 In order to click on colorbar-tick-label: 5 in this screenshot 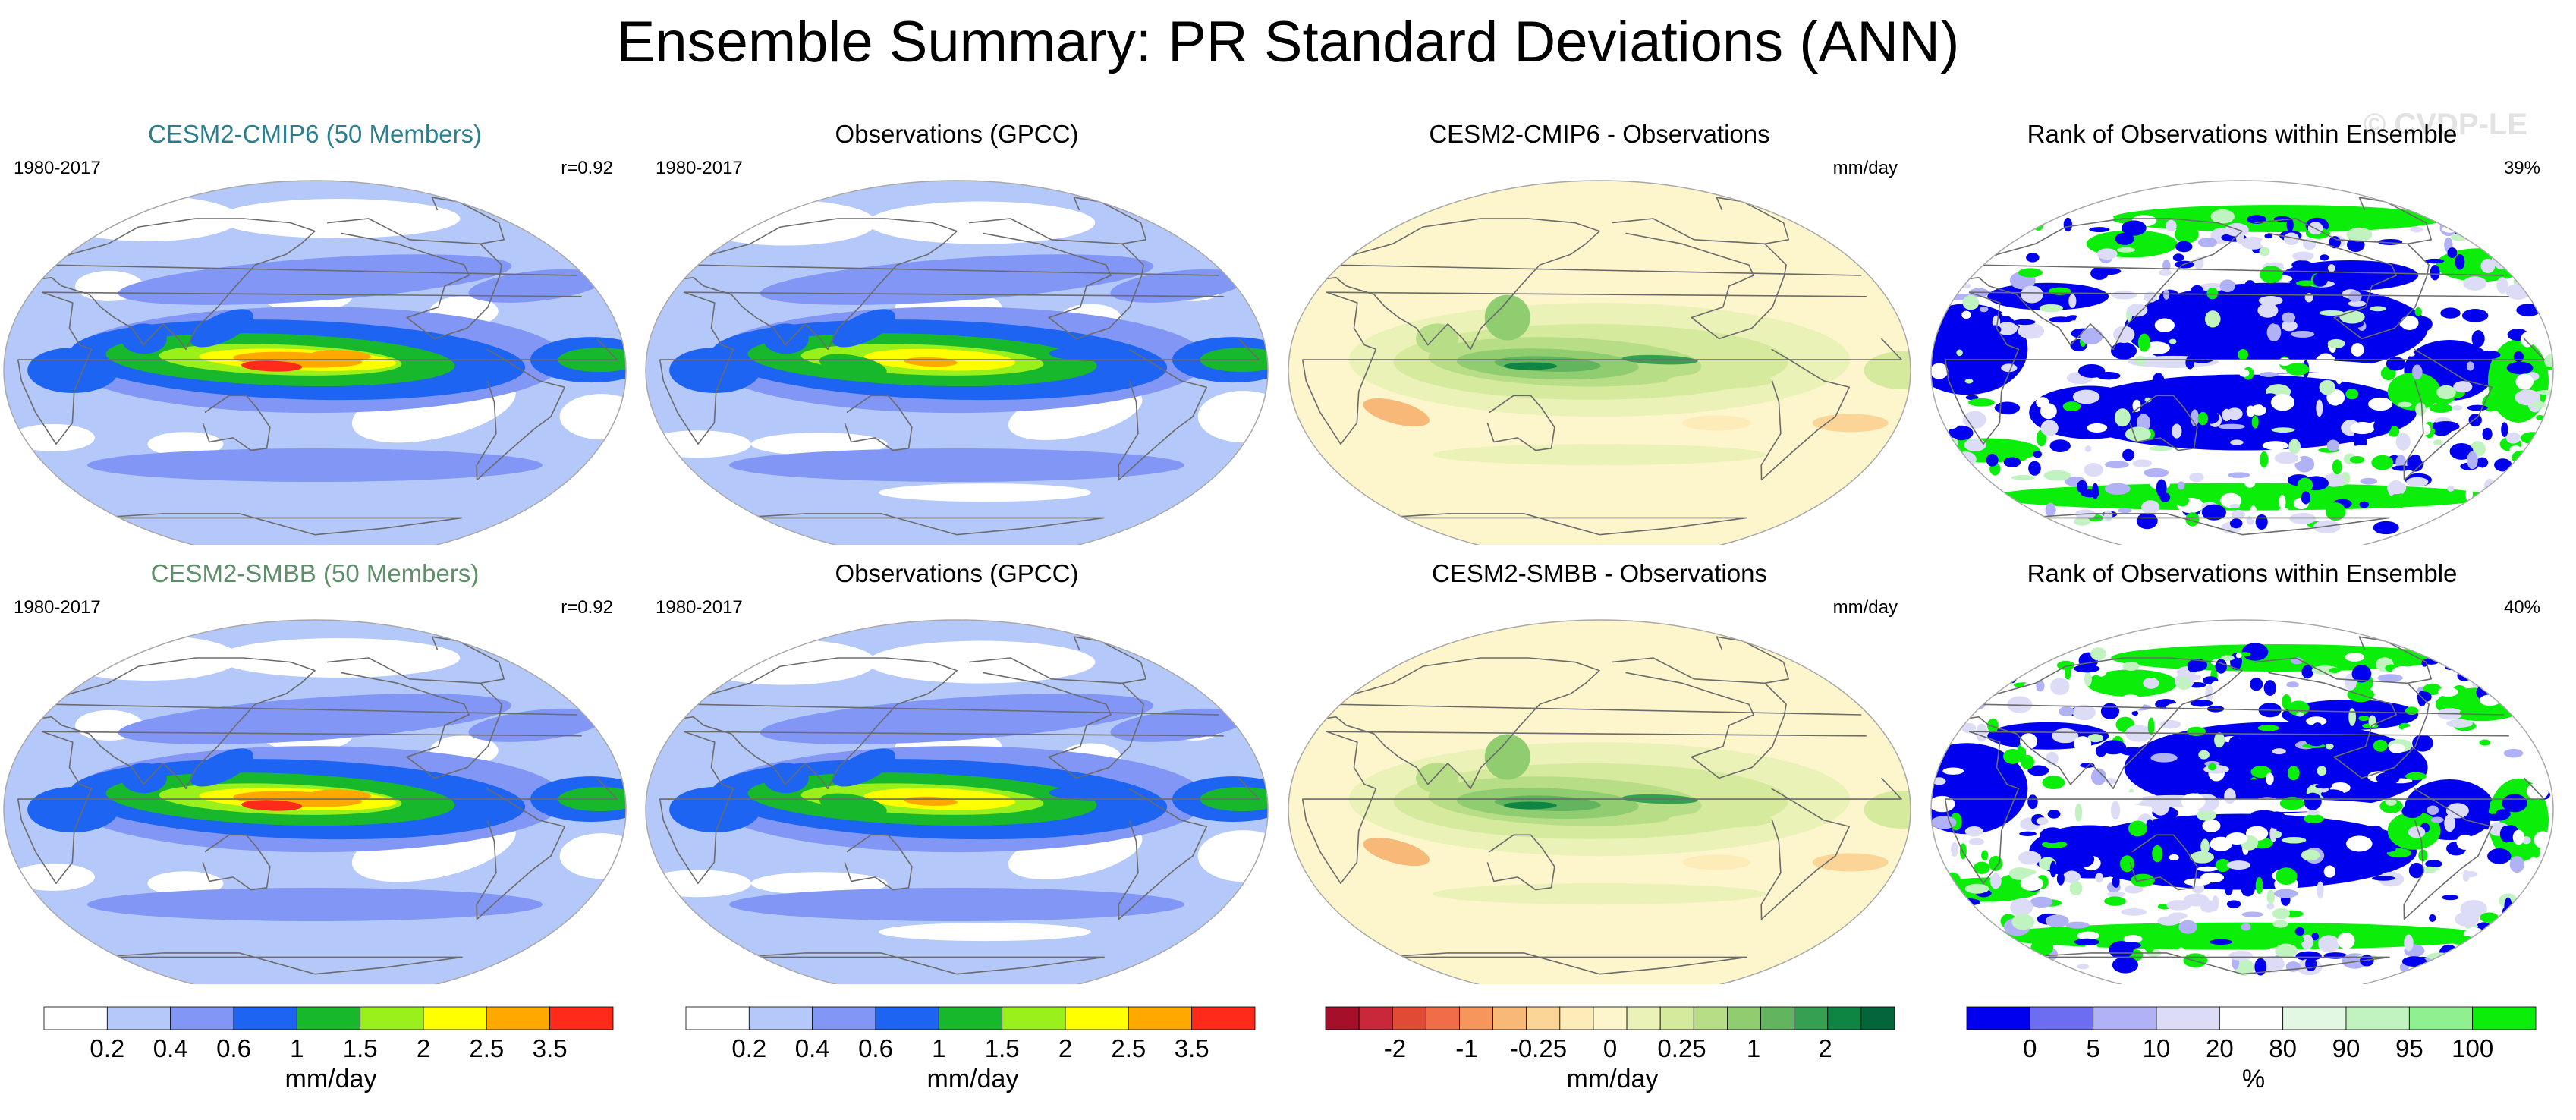, I will do `click(2092, 1048)`.